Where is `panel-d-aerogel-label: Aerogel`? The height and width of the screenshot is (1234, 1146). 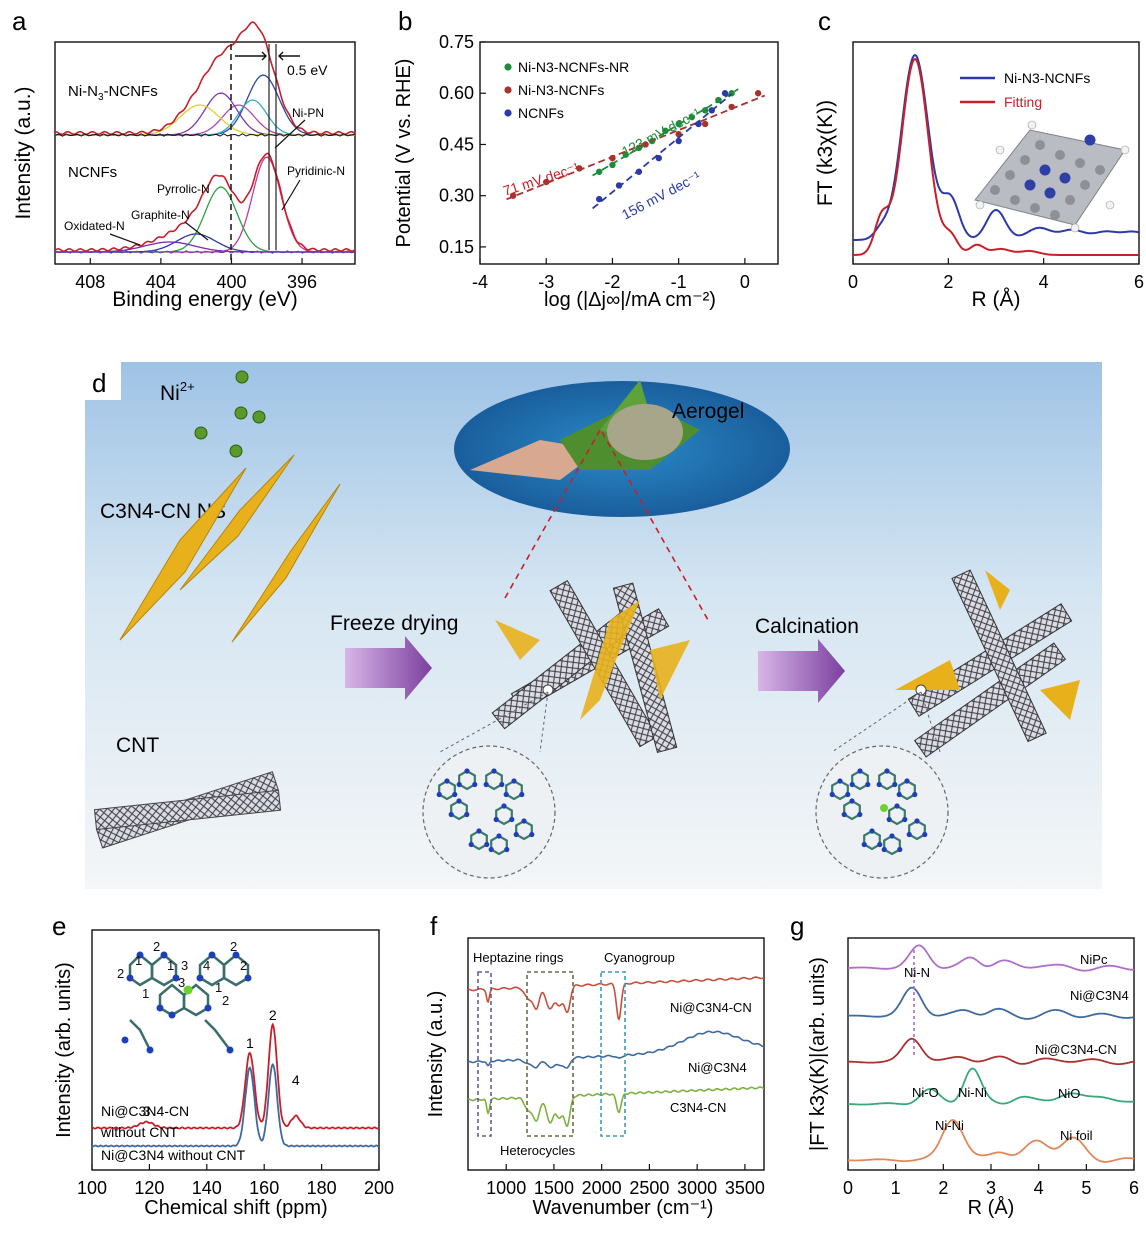 panel-d-aerogel-label: Aerogel is located at coordinates (708, 411).